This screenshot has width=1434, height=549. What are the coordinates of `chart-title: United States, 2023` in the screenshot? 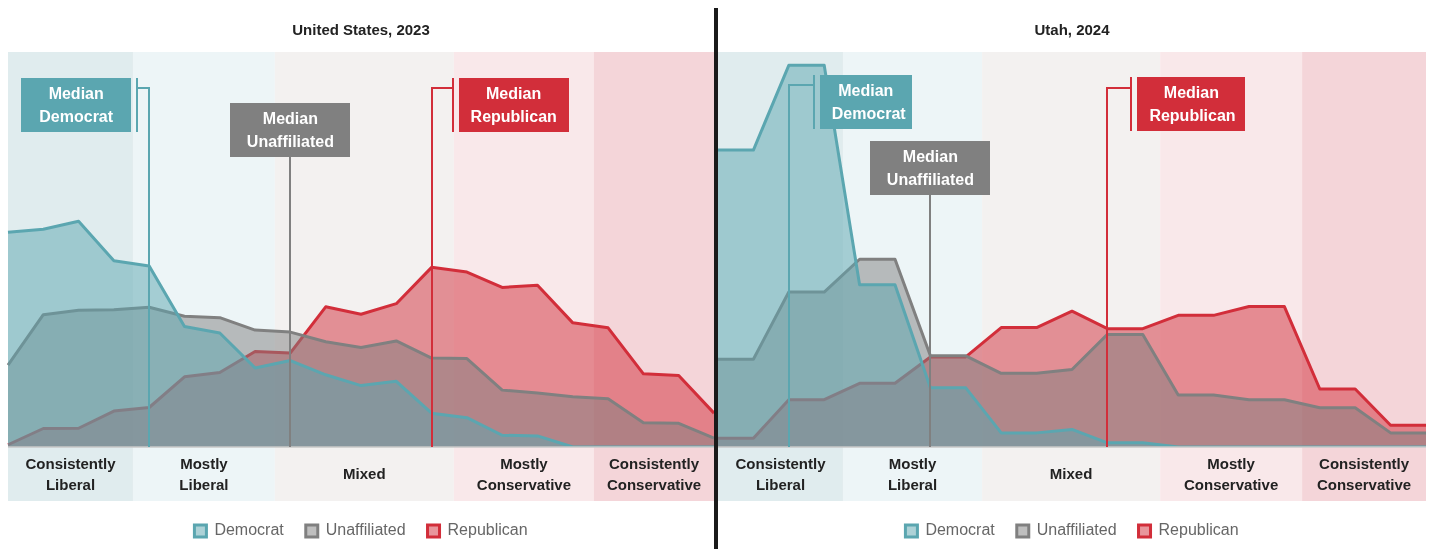 It's located at (361, 30).